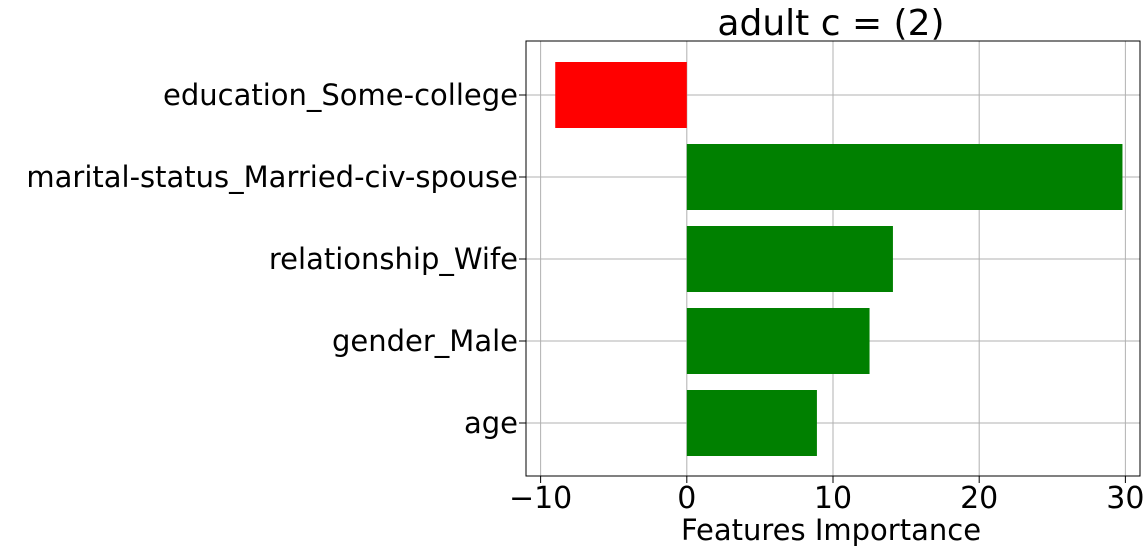 The width and height of the screenshot is (1146, 552). Describe the element at coordinates (425, 341) in the screenshot. I see `y-tick-label: gender_Male` at that location.